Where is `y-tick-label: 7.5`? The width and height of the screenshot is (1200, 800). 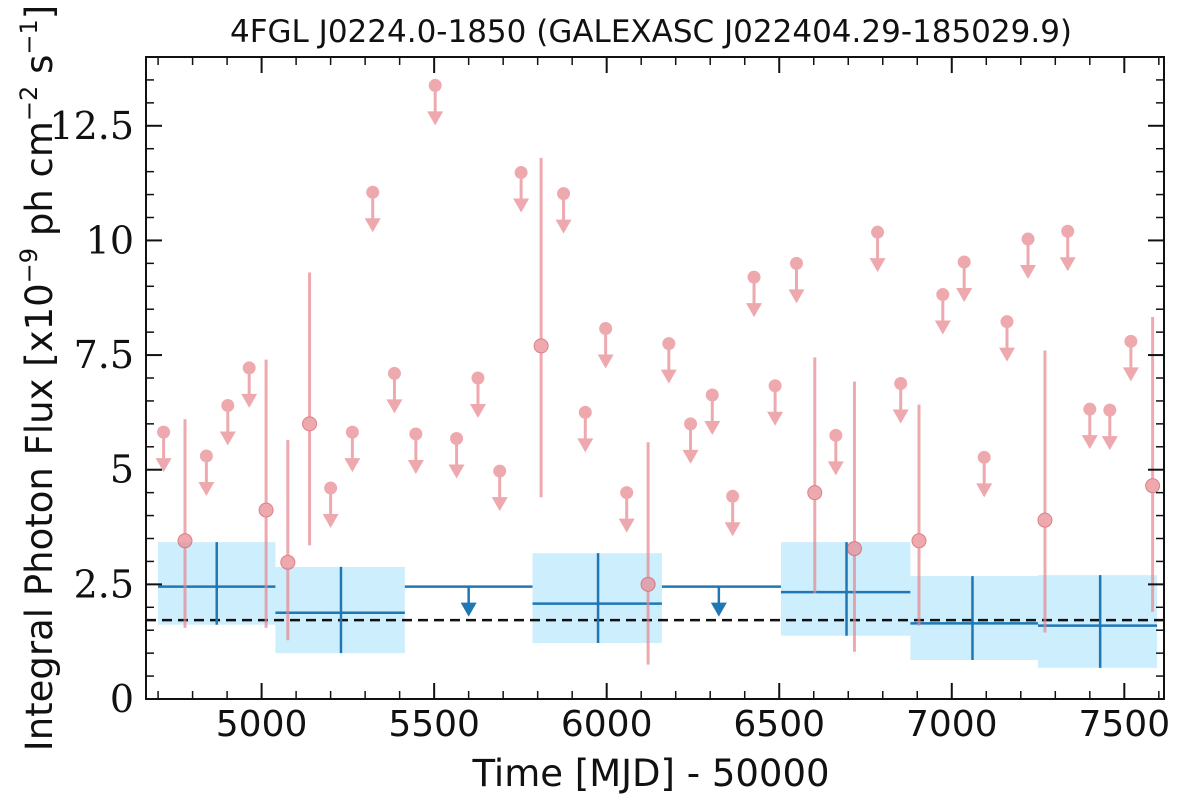
y-tick-label: 7.5 is located at coordinates (104, 355).